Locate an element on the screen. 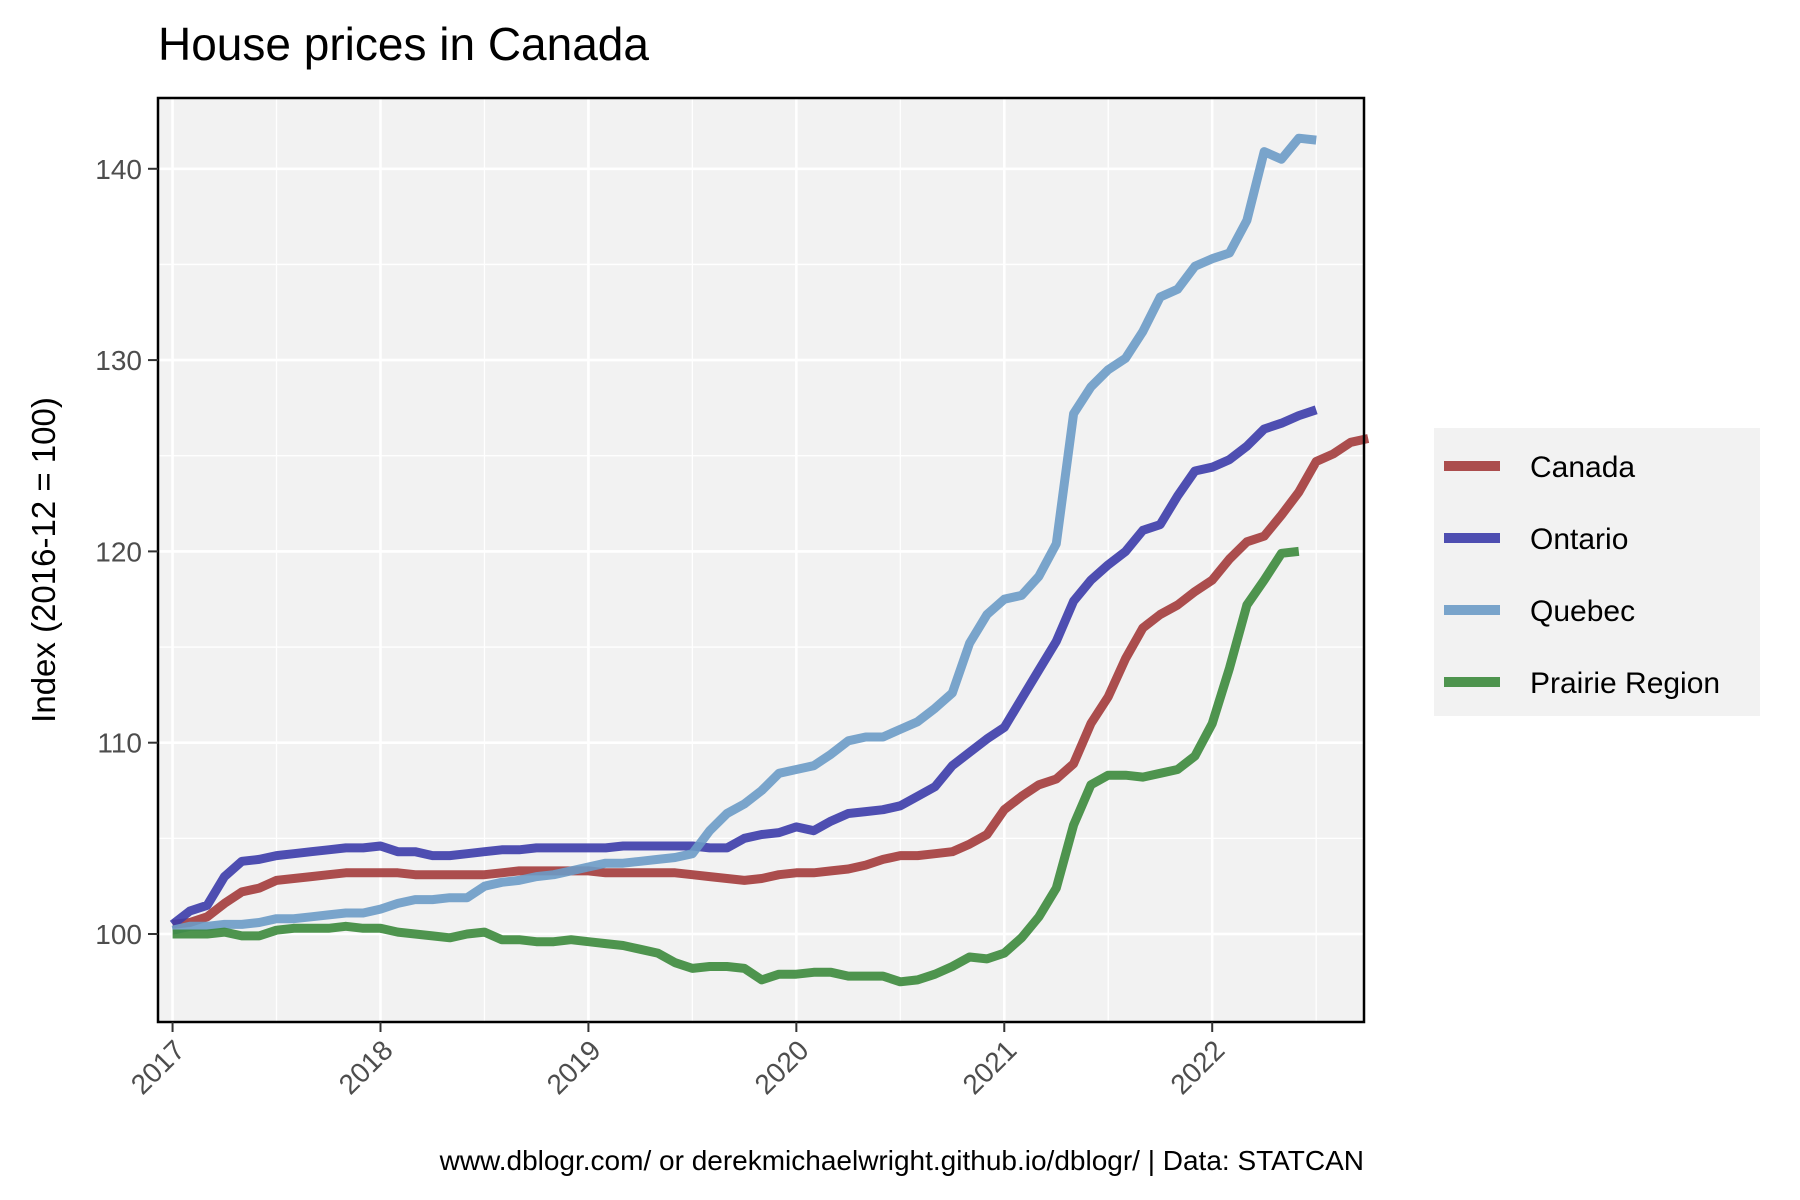 Image resolution: width=1800 pixels, height=1200 pixels. x-axis: 2017 2018 2019 2020 2021 2022 is located at coordinates (677, 1061).